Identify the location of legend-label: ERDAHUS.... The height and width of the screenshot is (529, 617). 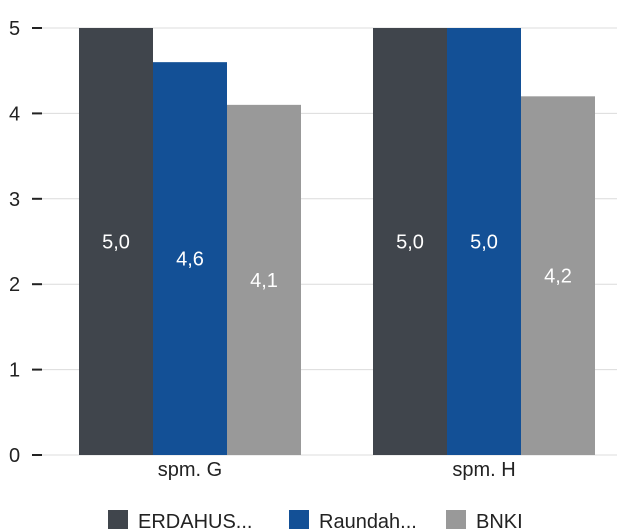
(195, 520).